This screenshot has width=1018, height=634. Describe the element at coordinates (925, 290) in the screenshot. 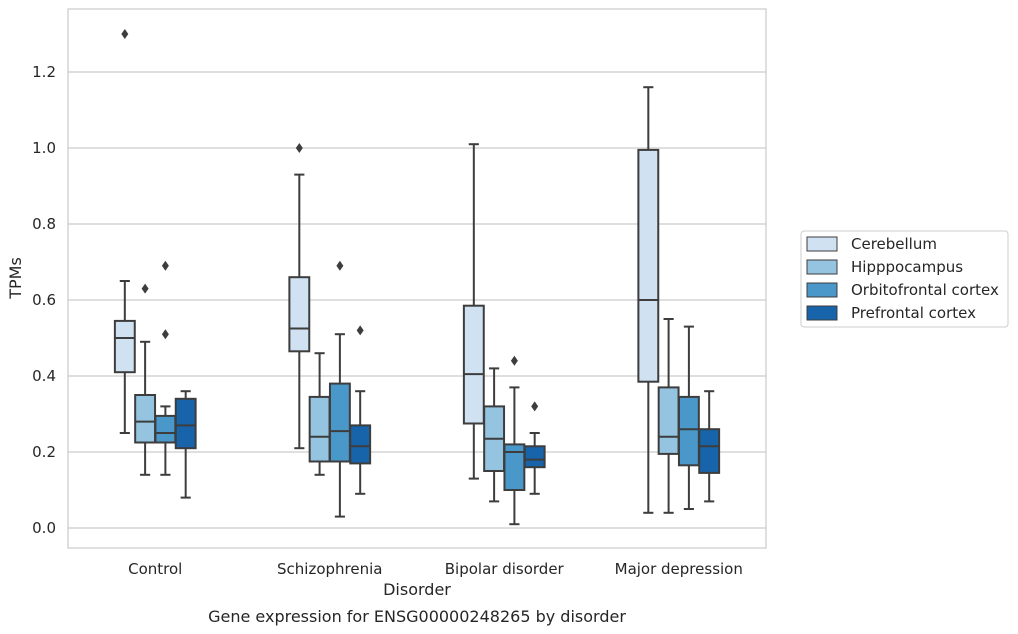

I see `legend-label: Orbitofrontal cortex` at that location.